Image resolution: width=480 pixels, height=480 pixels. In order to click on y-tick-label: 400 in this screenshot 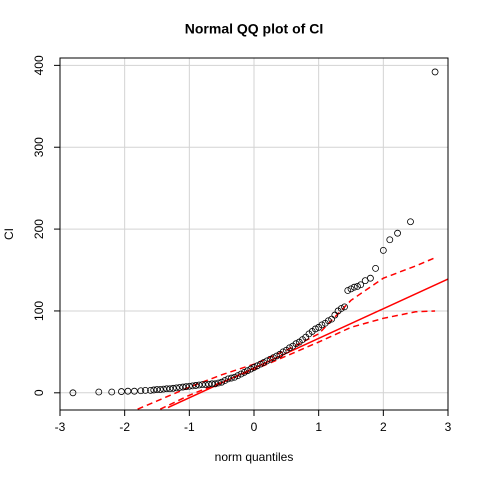, I will do `click(39, 65)`.